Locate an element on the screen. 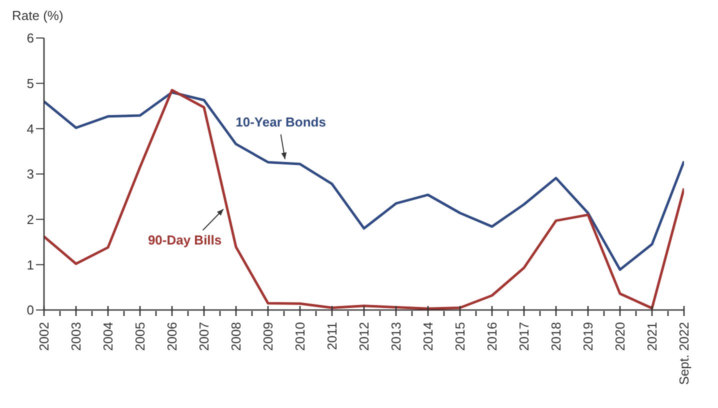 The image size is (718, 408). y-tick-label: 4 is located at coordinates (30, 128).